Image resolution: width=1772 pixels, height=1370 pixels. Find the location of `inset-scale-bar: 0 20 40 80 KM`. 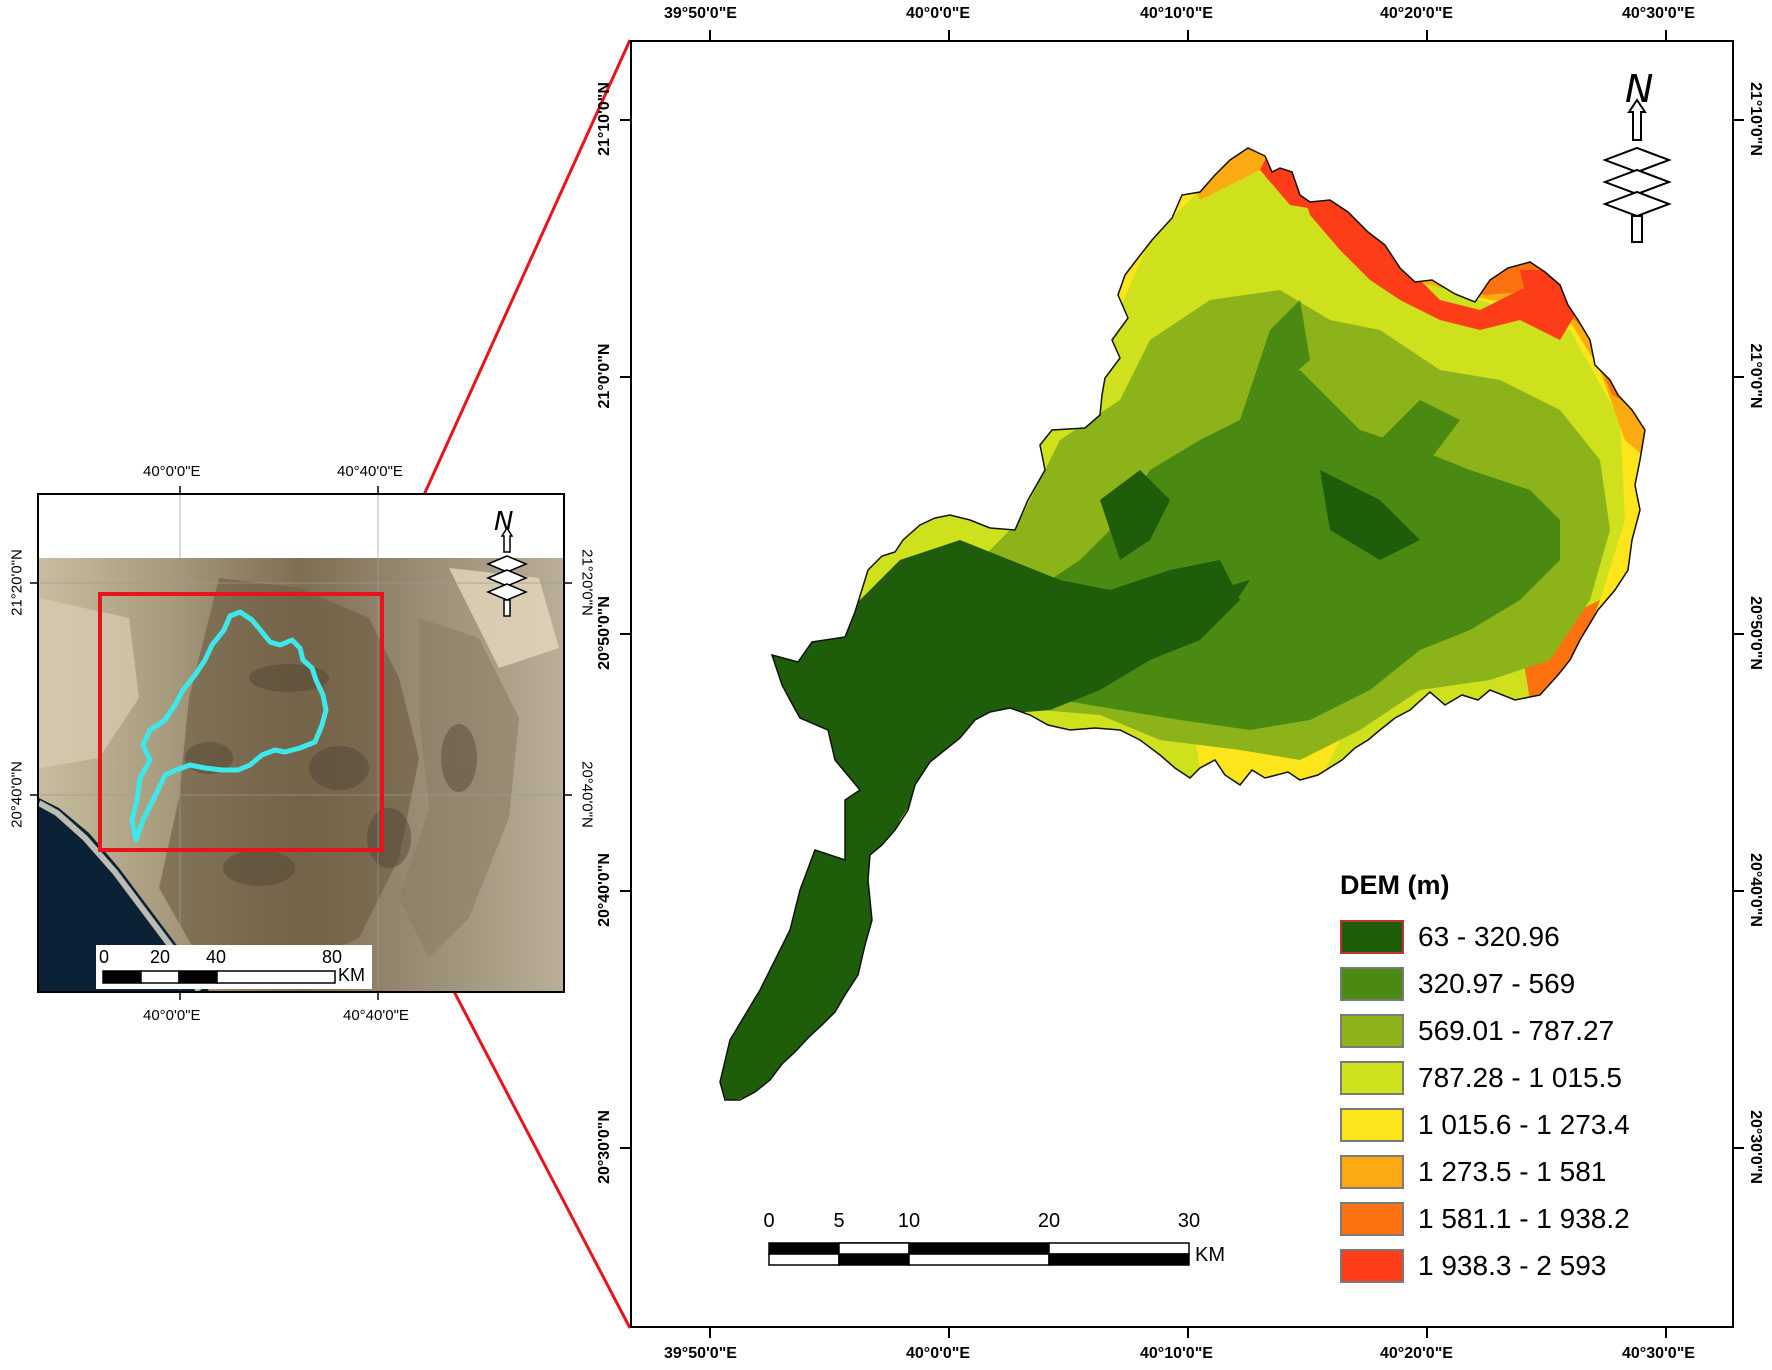

inset-scale-bar: 0 20 40 80 KM is located at coordinates (234, 967).